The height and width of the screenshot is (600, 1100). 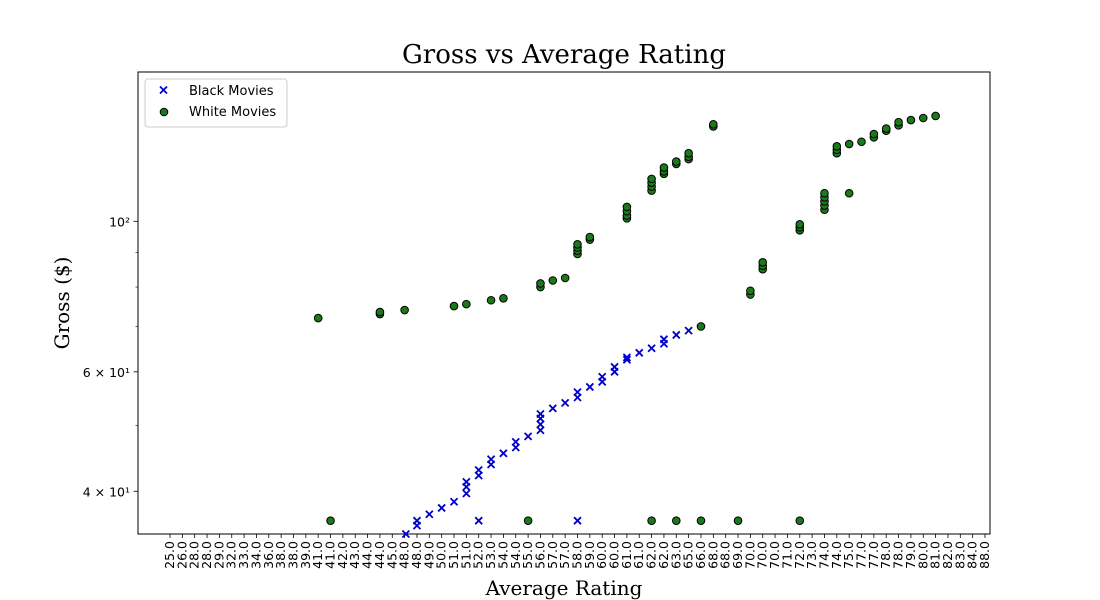 I want to click on x-tick-label: 36.0, so click(x=268, y=555).